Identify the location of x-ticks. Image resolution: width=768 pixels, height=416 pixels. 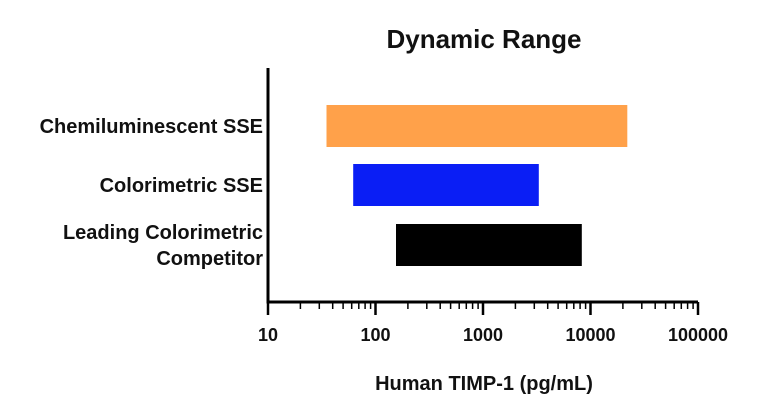
(483, 308).